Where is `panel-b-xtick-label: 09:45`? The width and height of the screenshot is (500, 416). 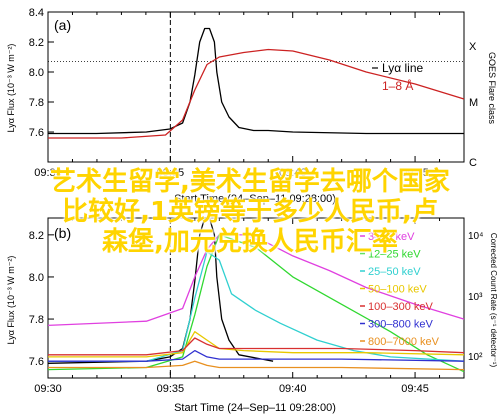 panel-b-xtick-label: 09:45 is located at coordinates (415, 389).